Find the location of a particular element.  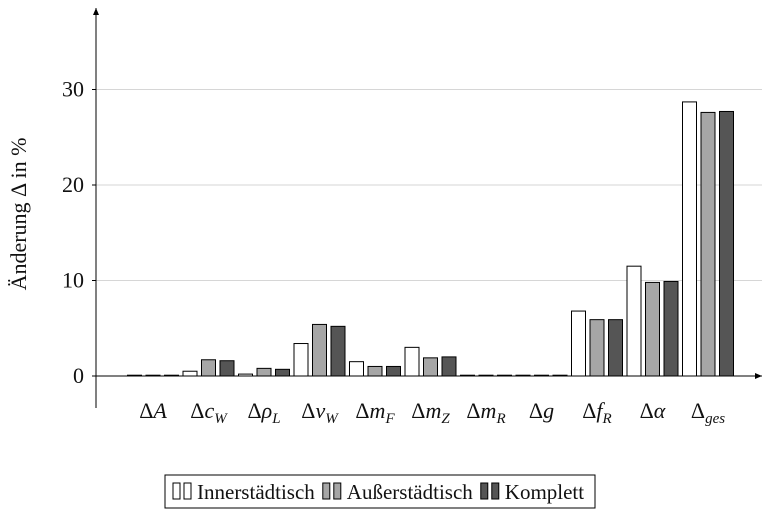

x-category-label: Δα is located at coordinates (653, 410).